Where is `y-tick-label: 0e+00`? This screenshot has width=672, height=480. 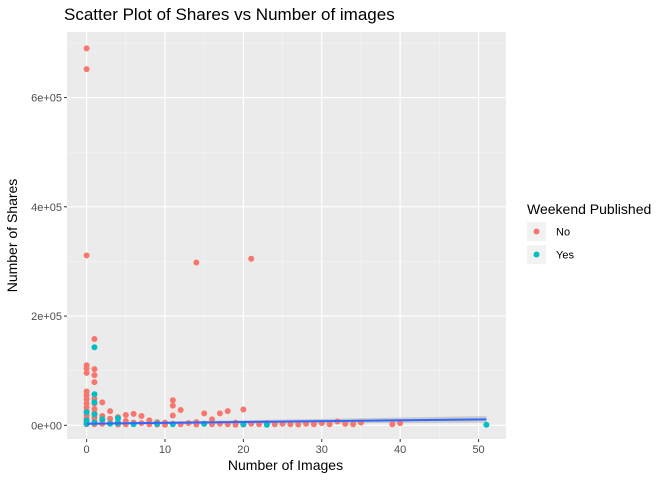 y-tick-label: 0e+00 is located at coordinates (46, 426).